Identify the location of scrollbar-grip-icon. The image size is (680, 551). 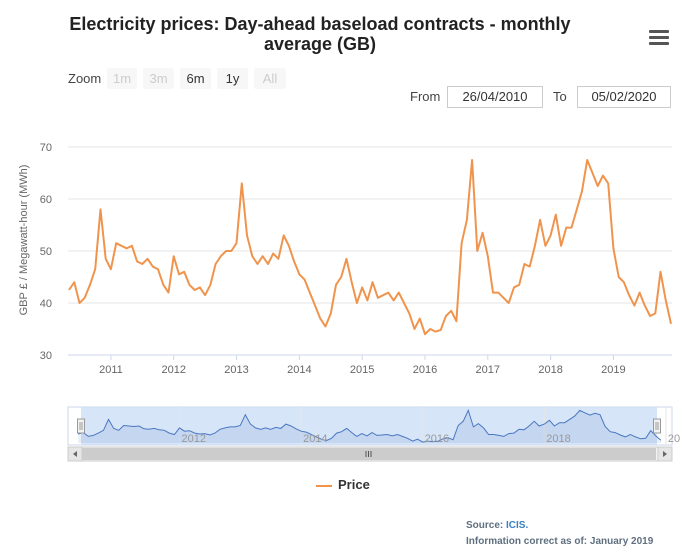
(368, 454).